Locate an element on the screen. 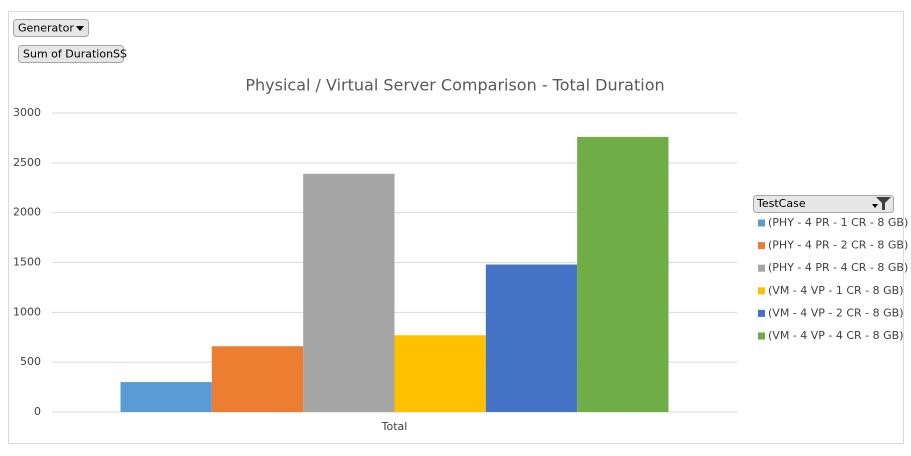 This screenshot has height=456, width=911. report-filter-button: Generator is located at coordinates (51, 28).